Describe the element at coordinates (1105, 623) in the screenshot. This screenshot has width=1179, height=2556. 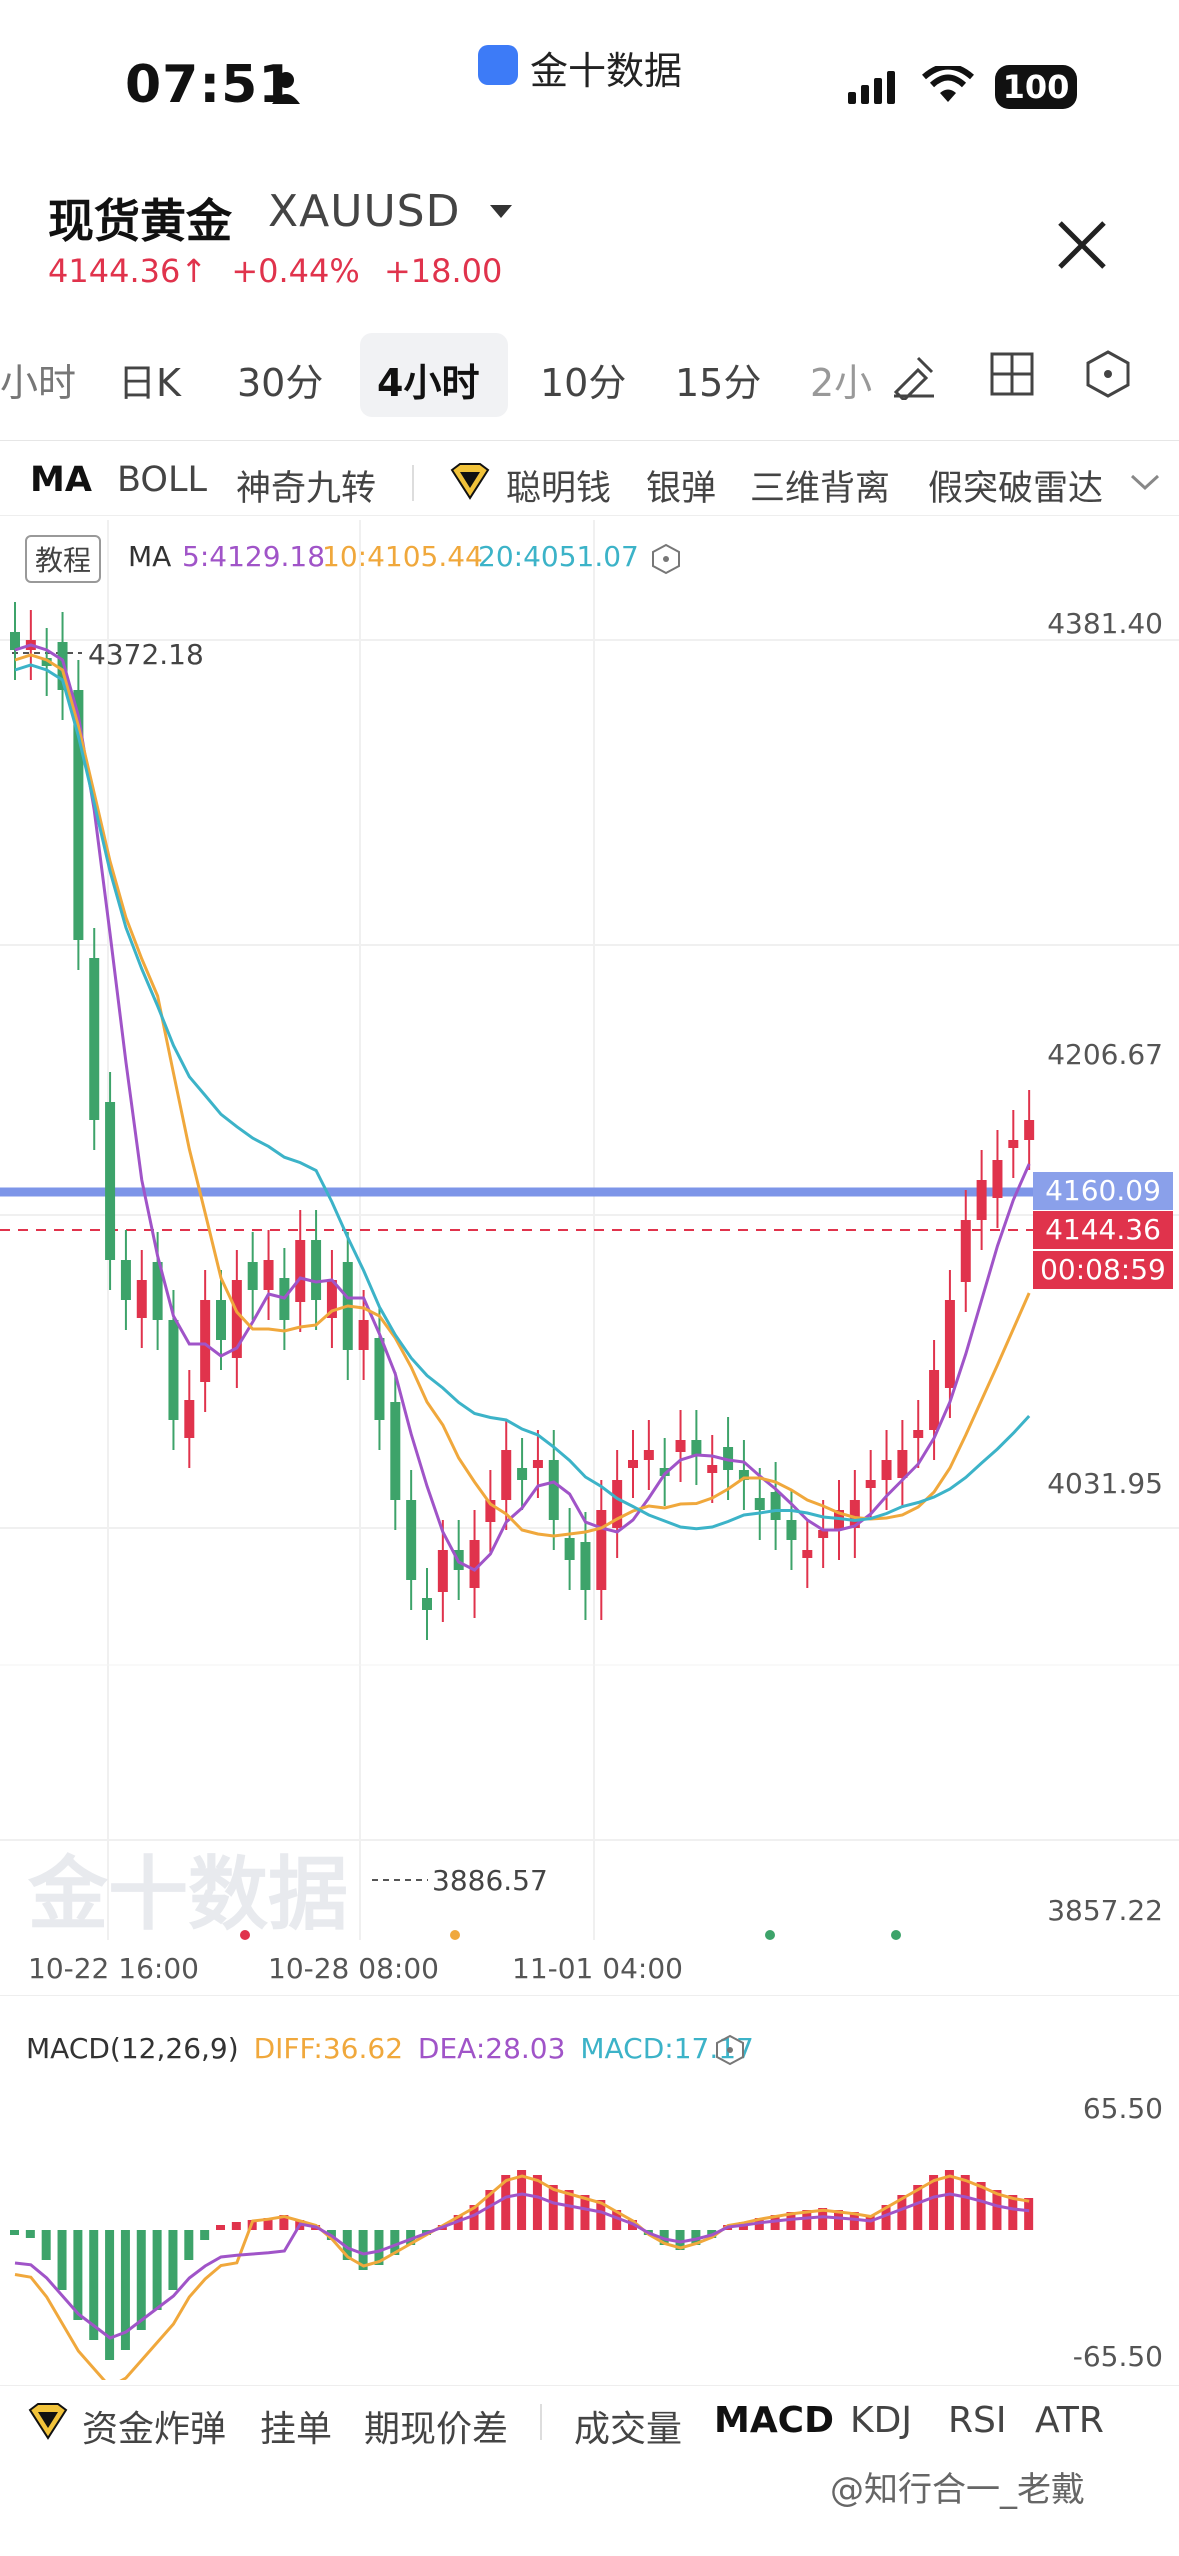
I see `price-axis-label: 4381.40` at that location.